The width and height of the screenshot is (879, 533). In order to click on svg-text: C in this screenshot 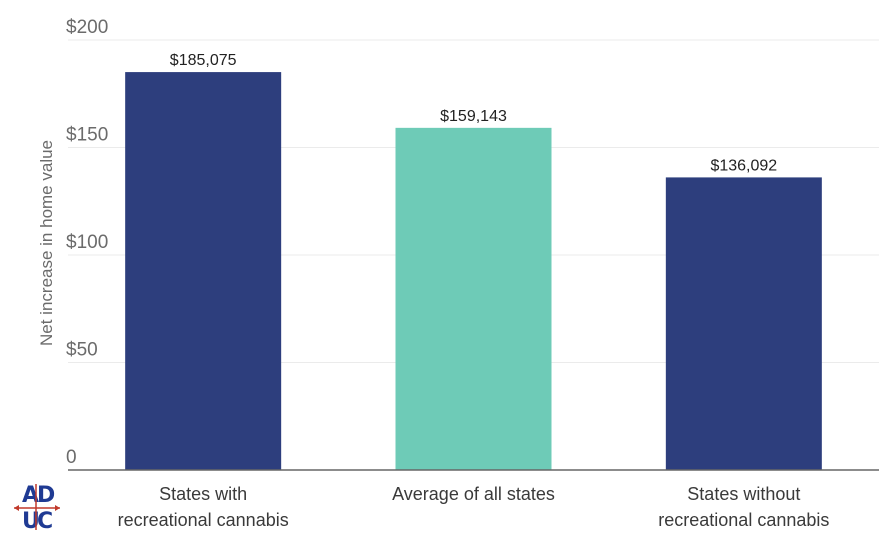, I will do `click(45, 520)`.